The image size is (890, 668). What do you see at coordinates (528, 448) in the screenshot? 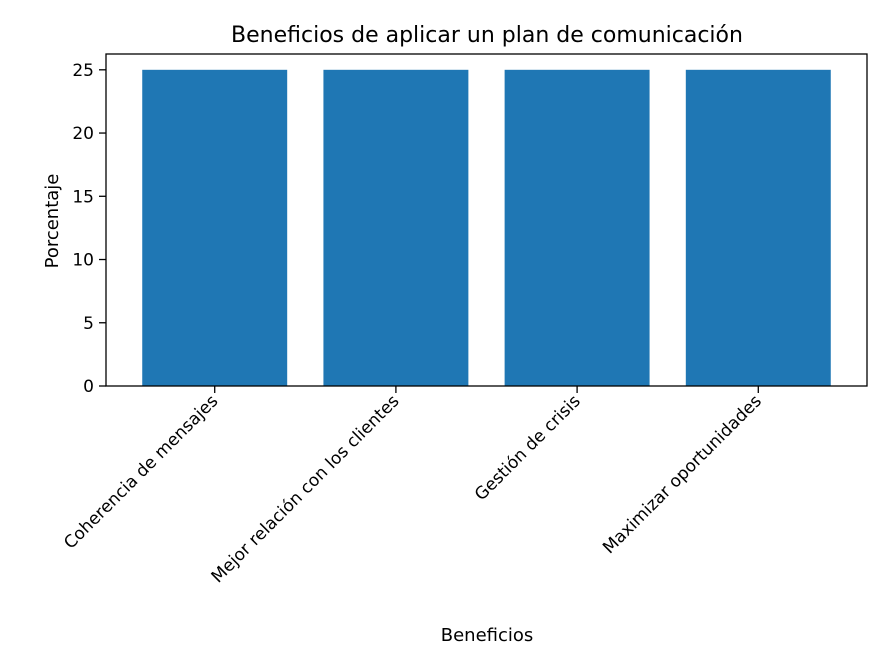
I see `x-tick-label: Gestión de crisis` at bounding box center [528, 448].